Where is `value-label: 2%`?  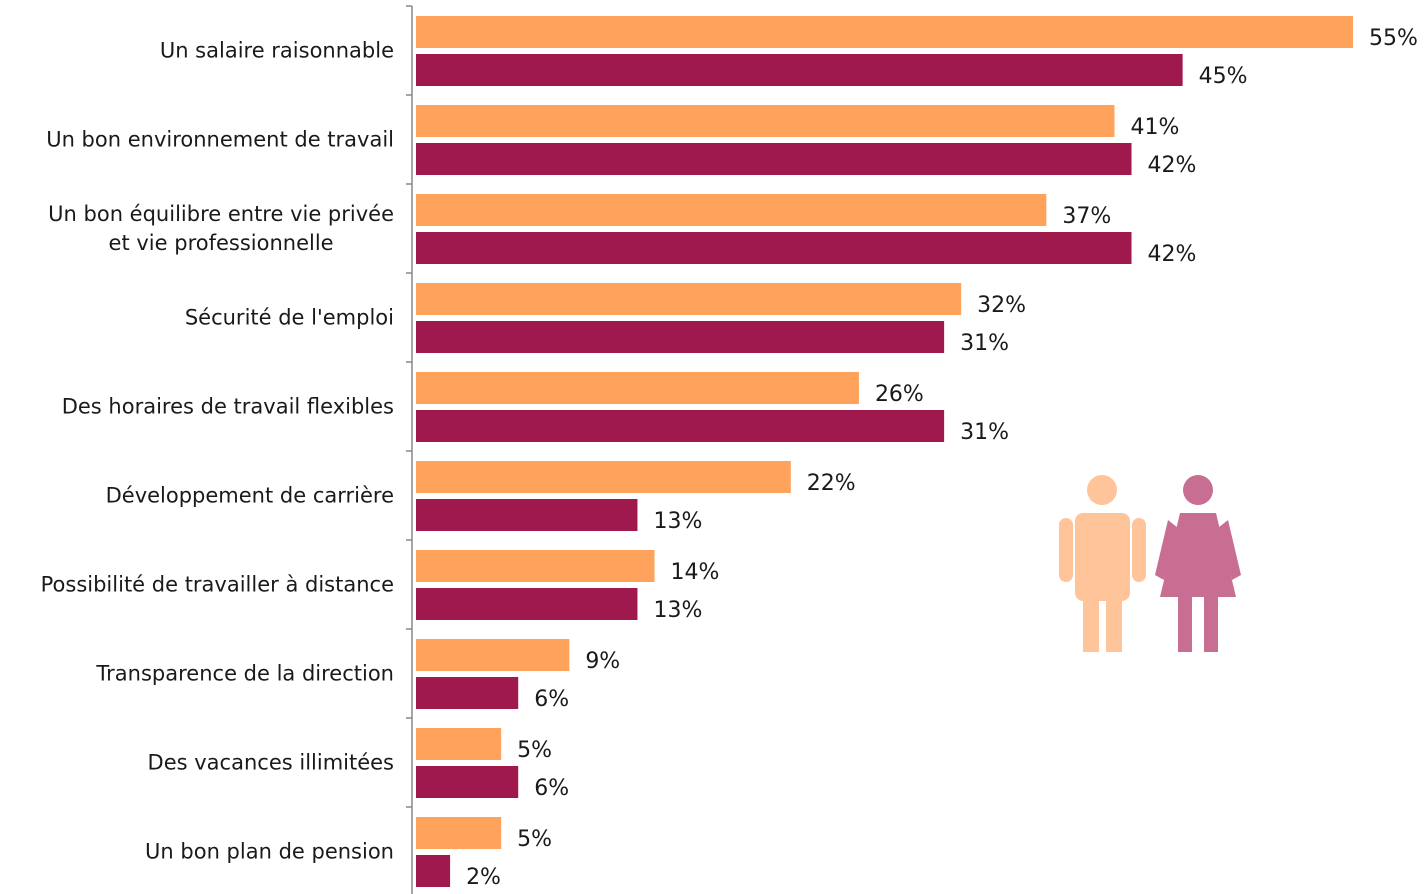 value-label: 2% is located at coordinates (483, 877).